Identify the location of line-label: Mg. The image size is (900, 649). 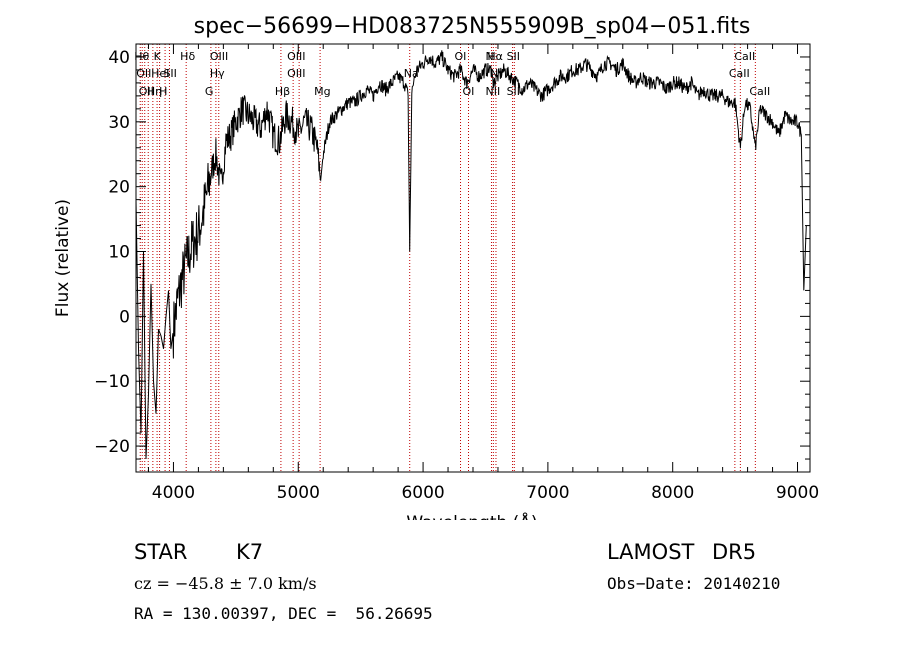
(322, 91).